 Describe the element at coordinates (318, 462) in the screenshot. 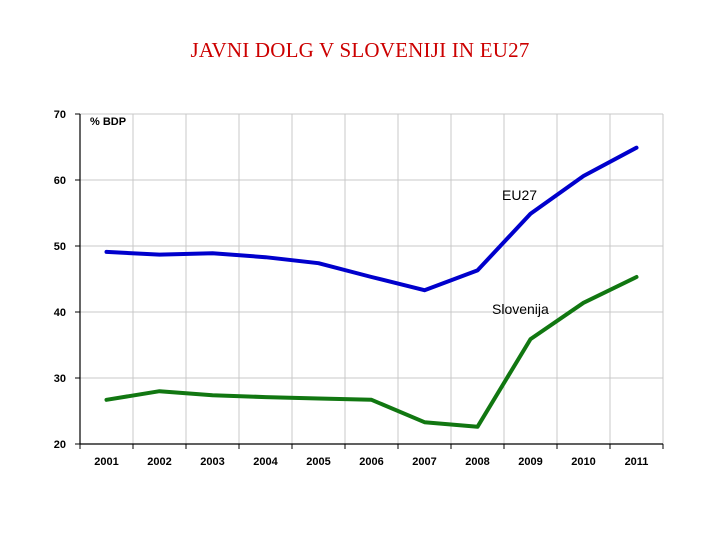

I see `x-tick-label: 2005` at that location.